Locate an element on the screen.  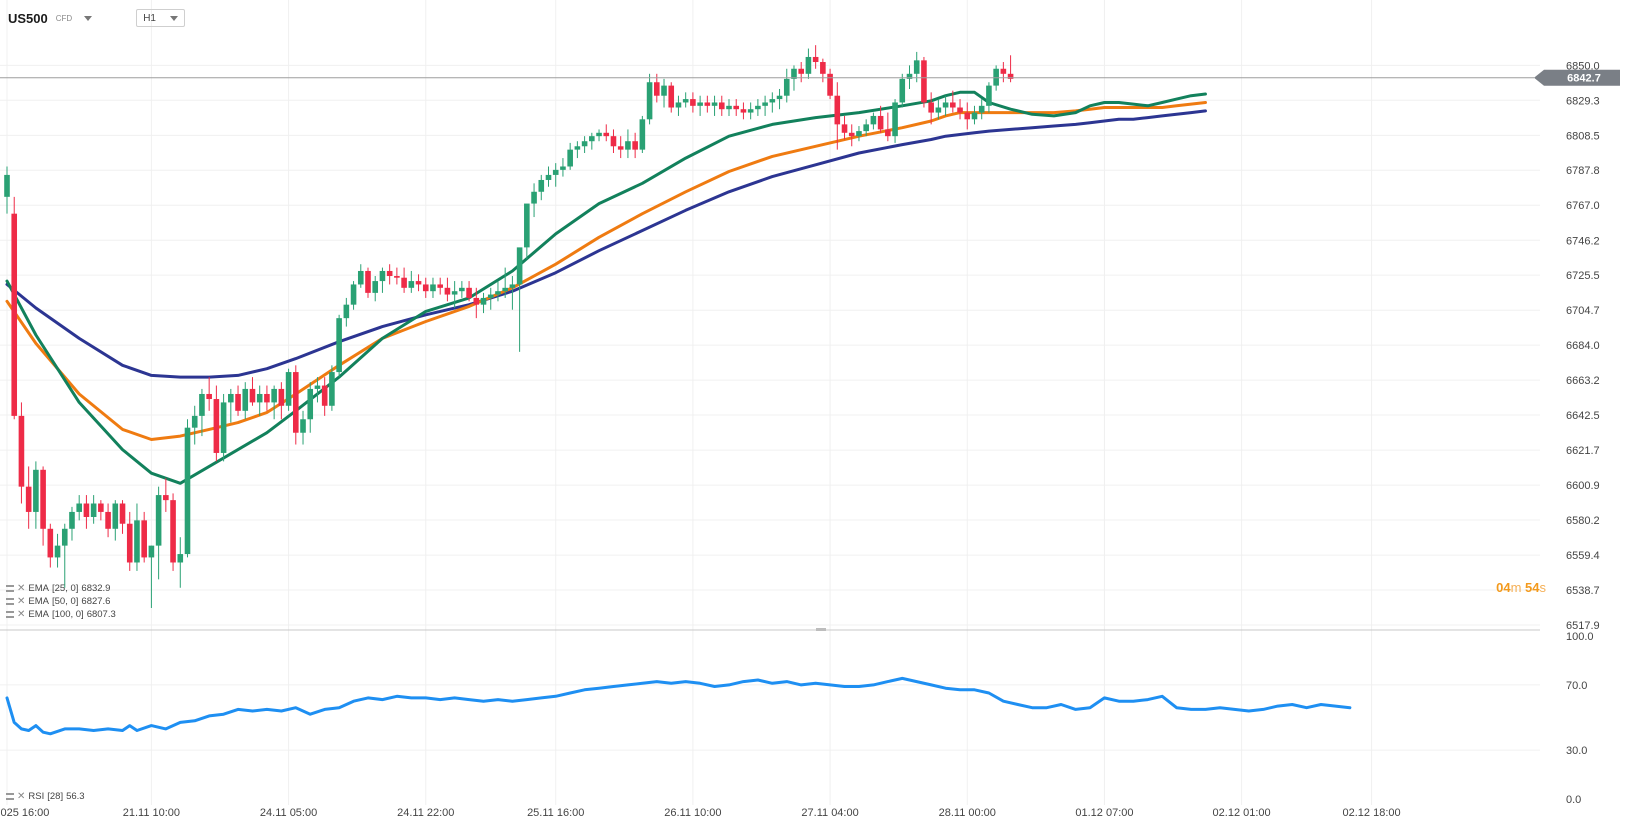
y-tick-label: 6642.5 is located at coordinates (1583, 416).